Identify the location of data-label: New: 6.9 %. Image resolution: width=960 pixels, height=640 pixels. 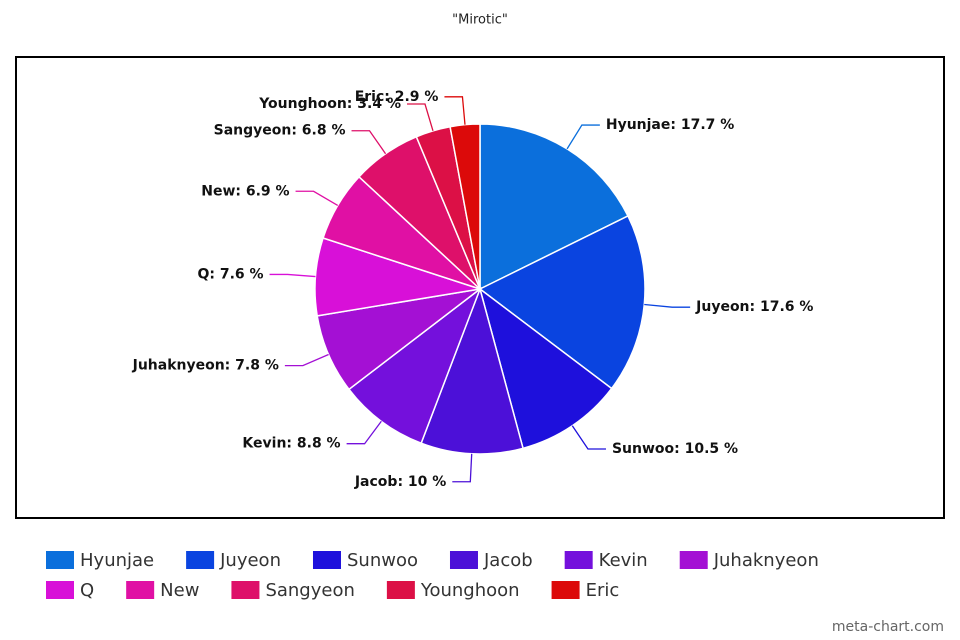
(245, 191).